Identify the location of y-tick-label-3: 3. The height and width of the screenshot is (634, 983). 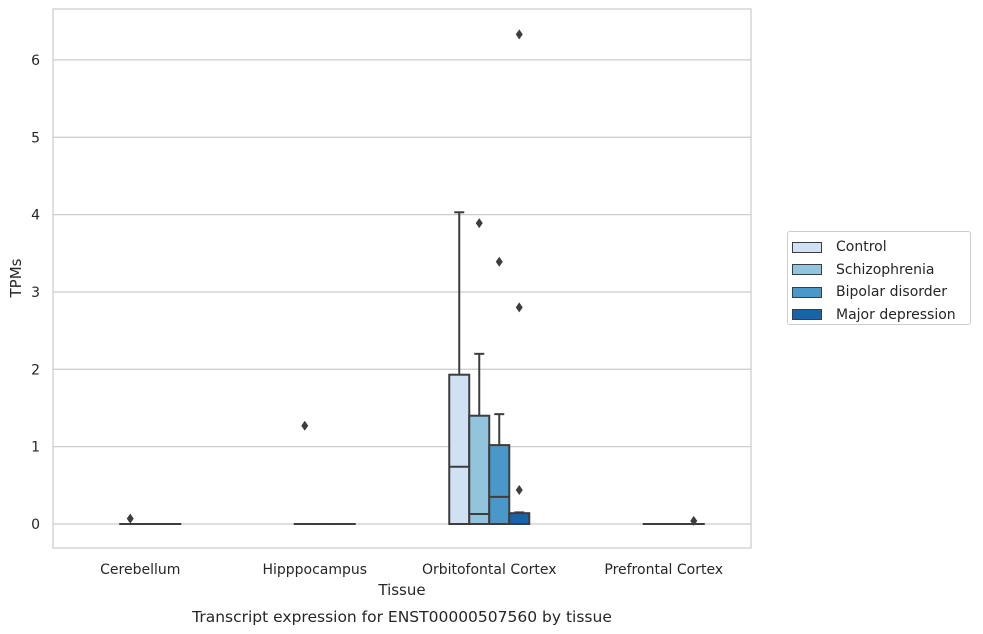
(35, 293).